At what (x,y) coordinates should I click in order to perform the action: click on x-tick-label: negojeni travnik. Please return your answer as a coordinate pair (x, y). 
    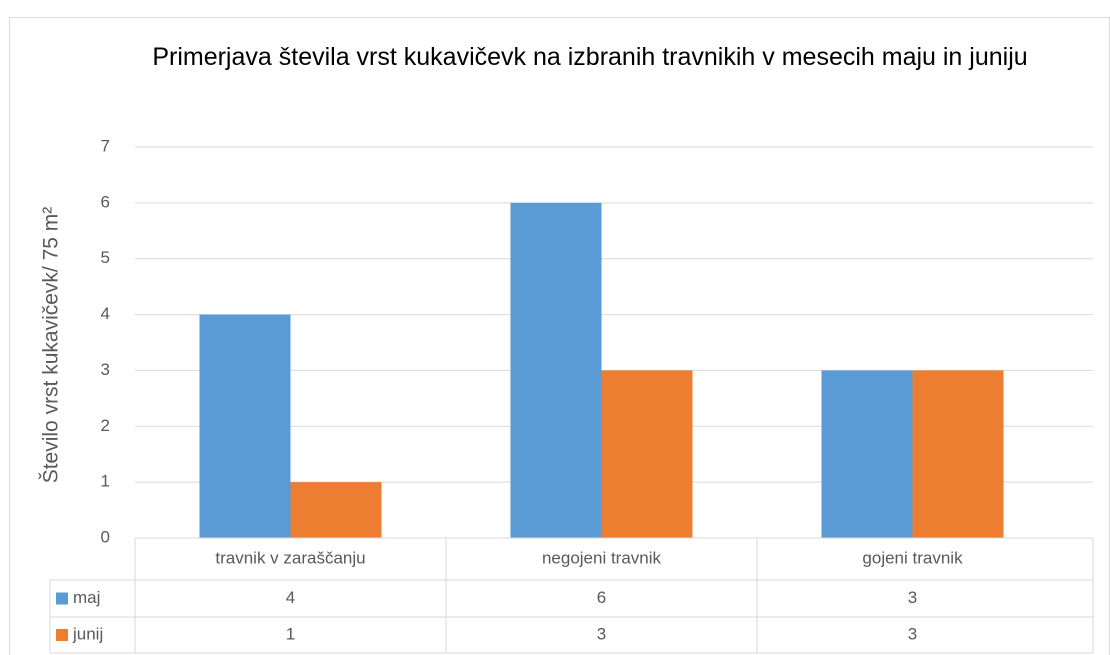
    Looking at the image, I should click on (602, 557).